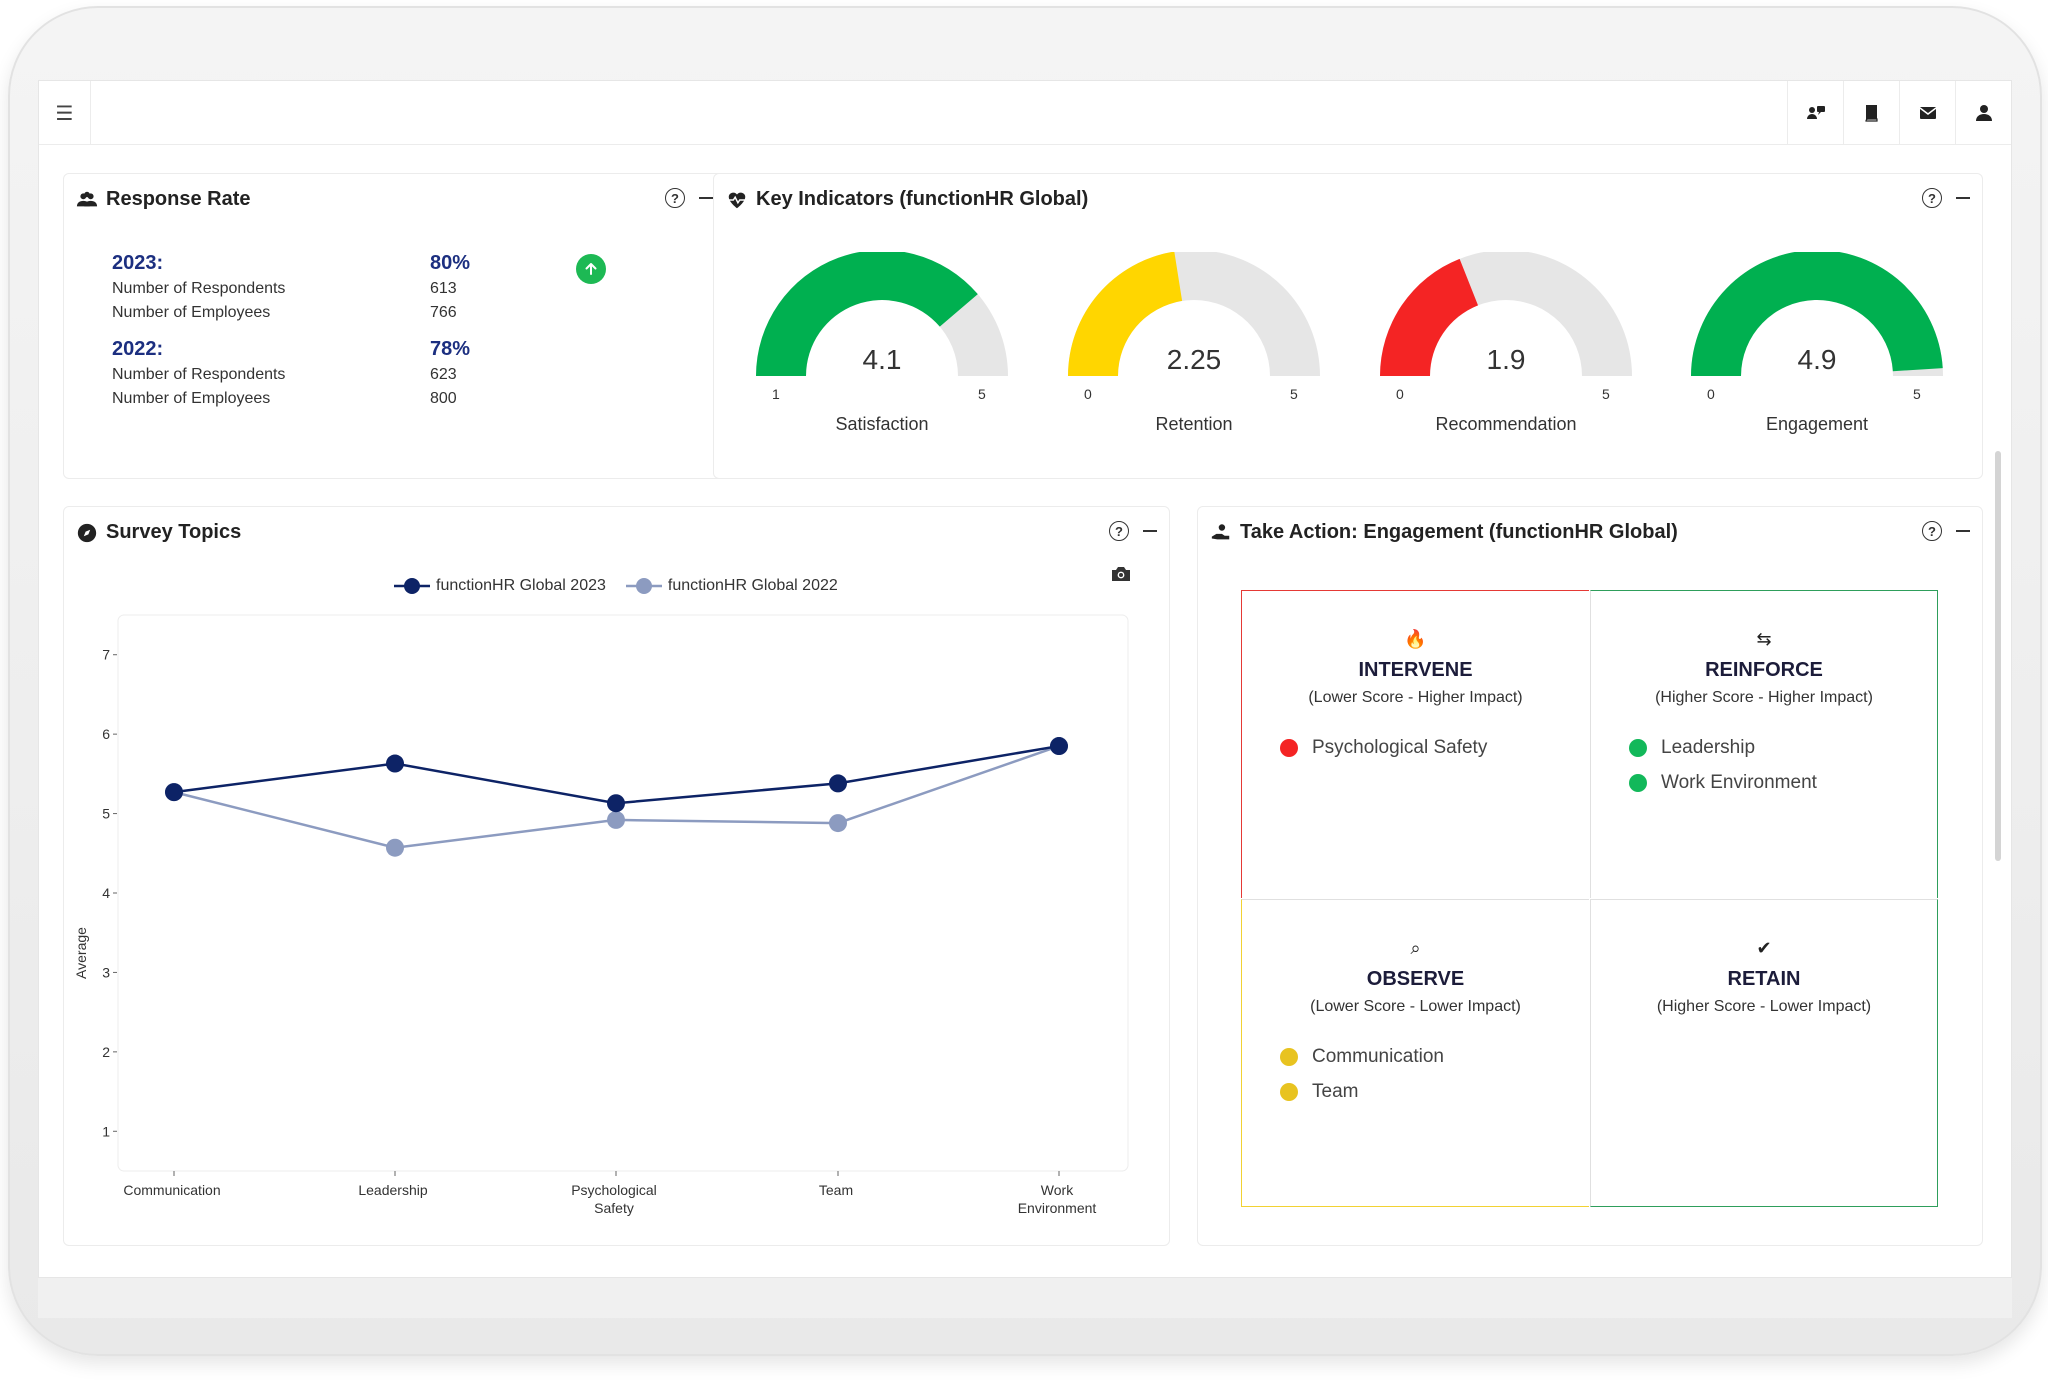 The image size is (2048, 1388). What do you see at coordinates (1723, 783) in the screenshot?
I see `quadrant-item: Work Environment` at bounding box center [1723, 783].